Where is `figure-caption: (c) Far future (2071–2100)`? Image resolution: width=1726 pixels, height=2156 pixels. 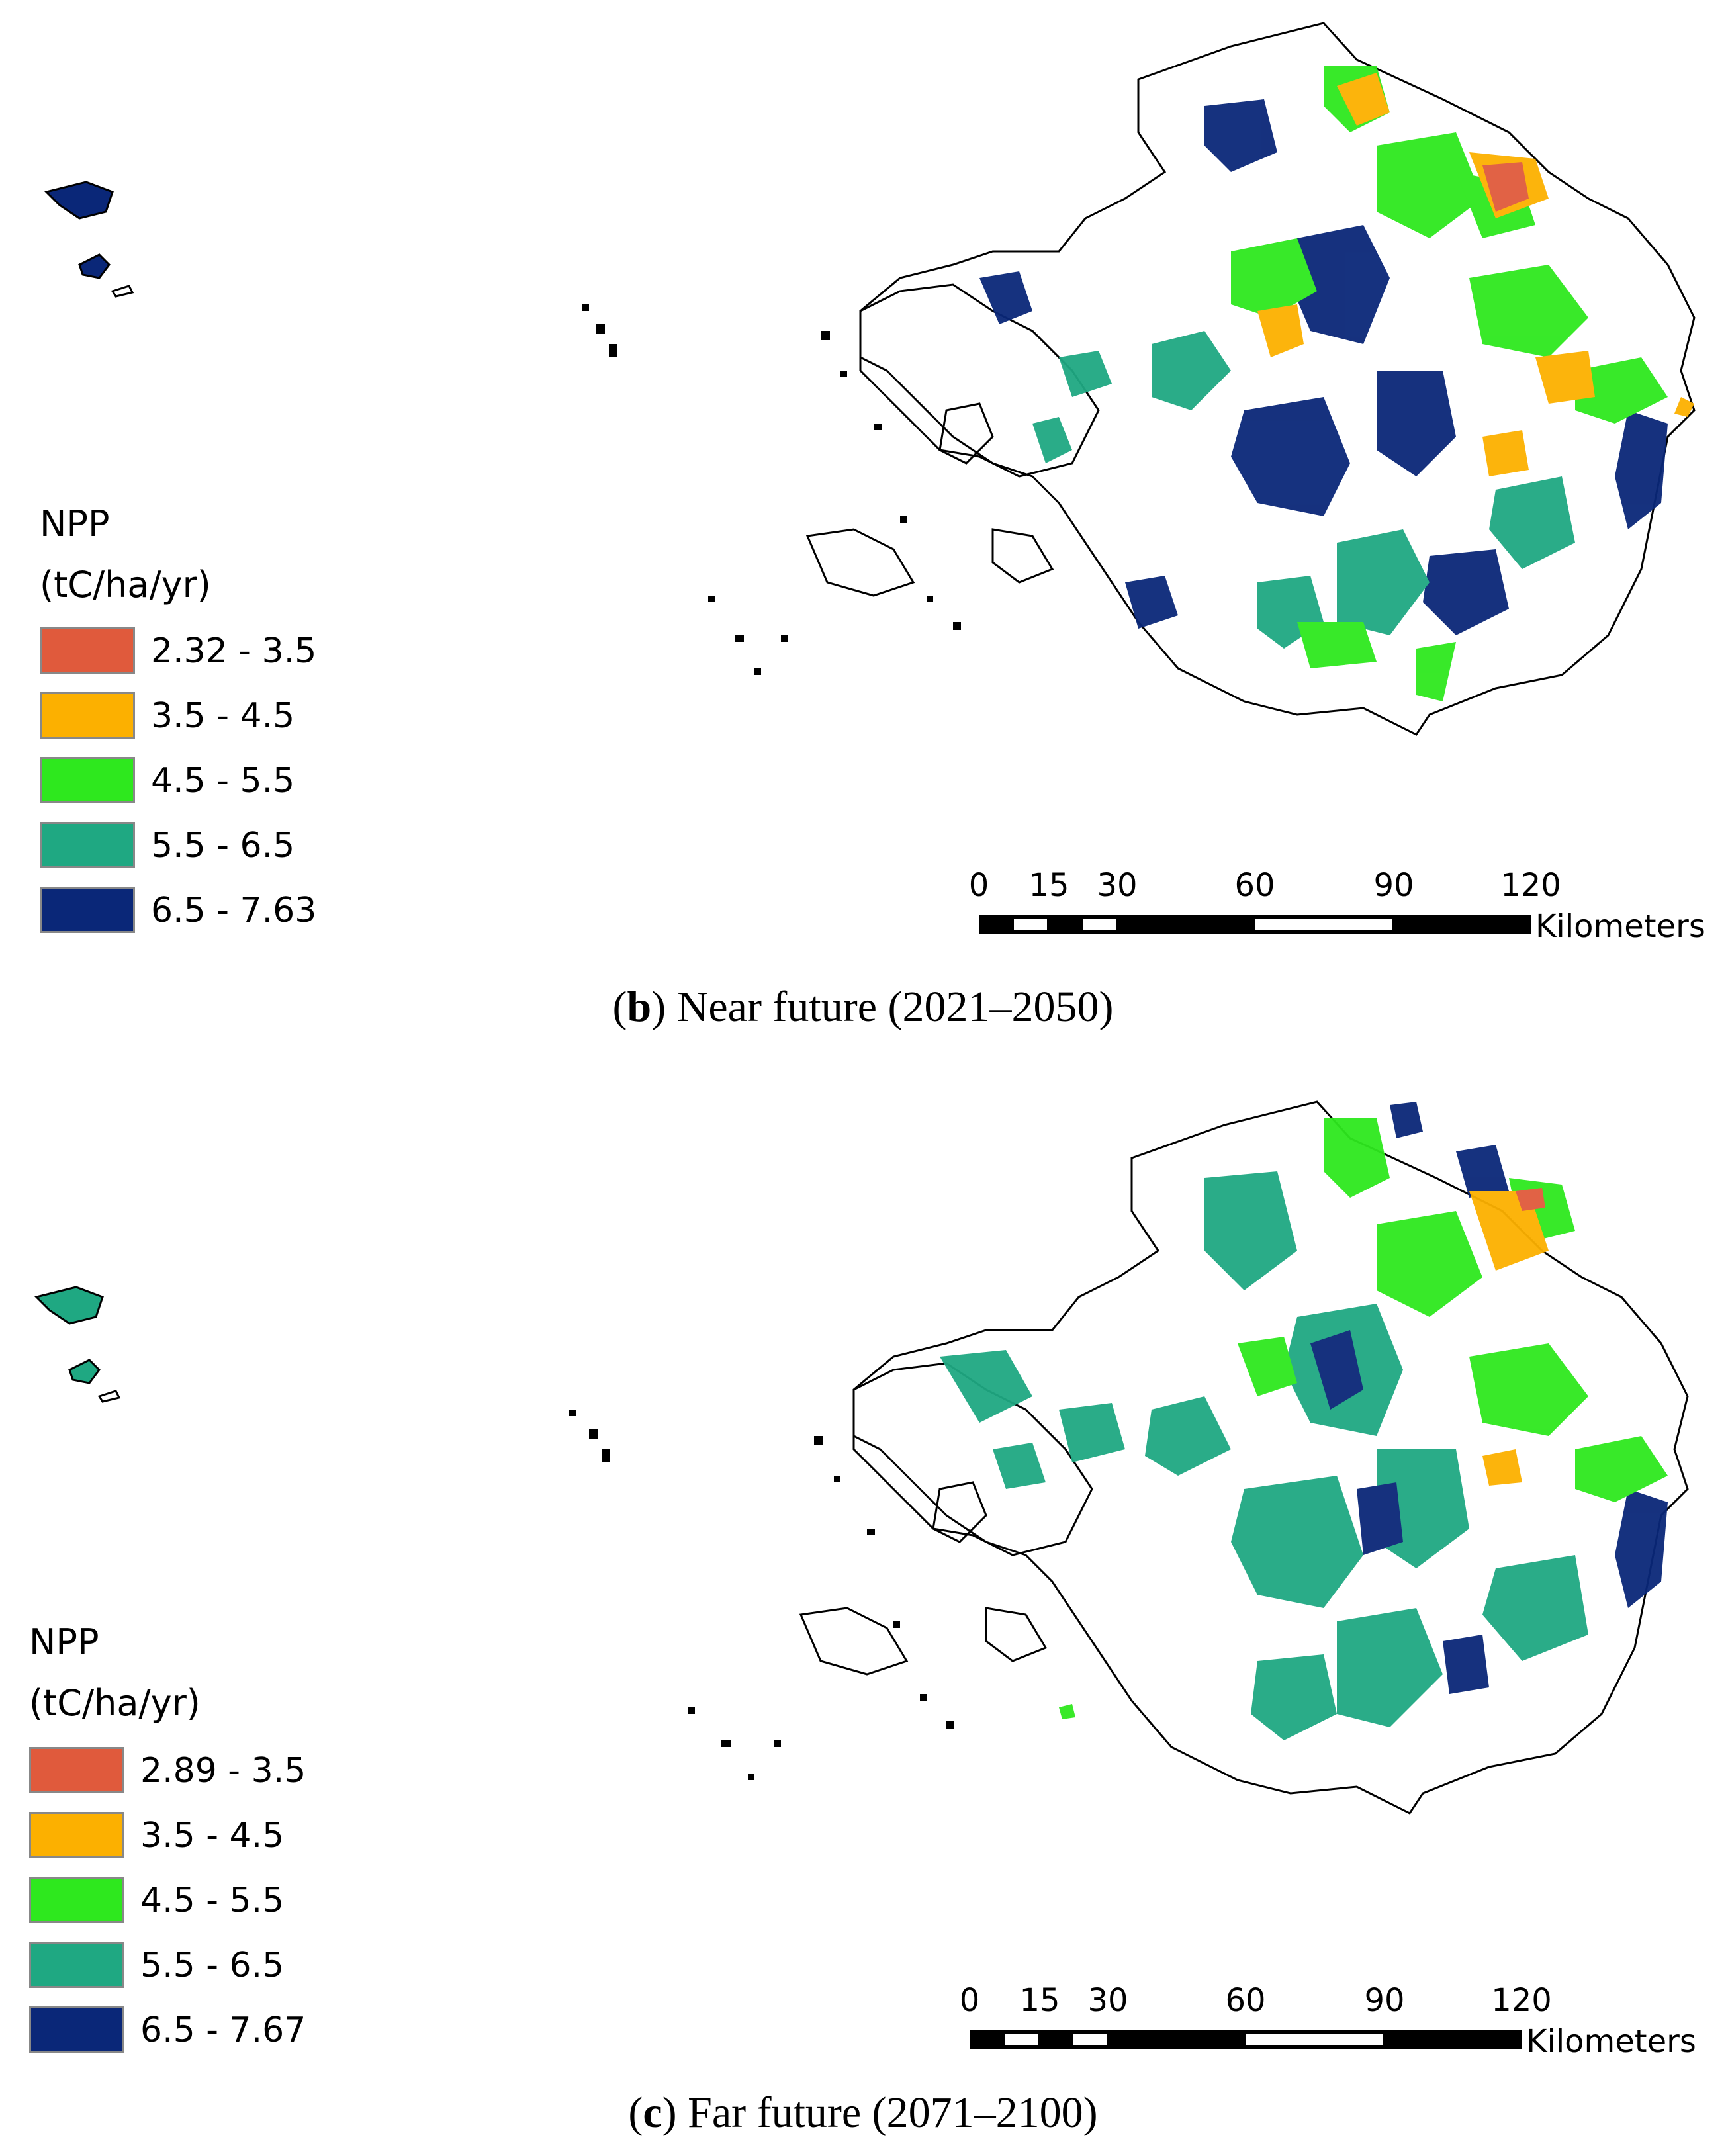
figure-caption: (c) Far future (2071–2100) is located at coordinates (863, 2113).